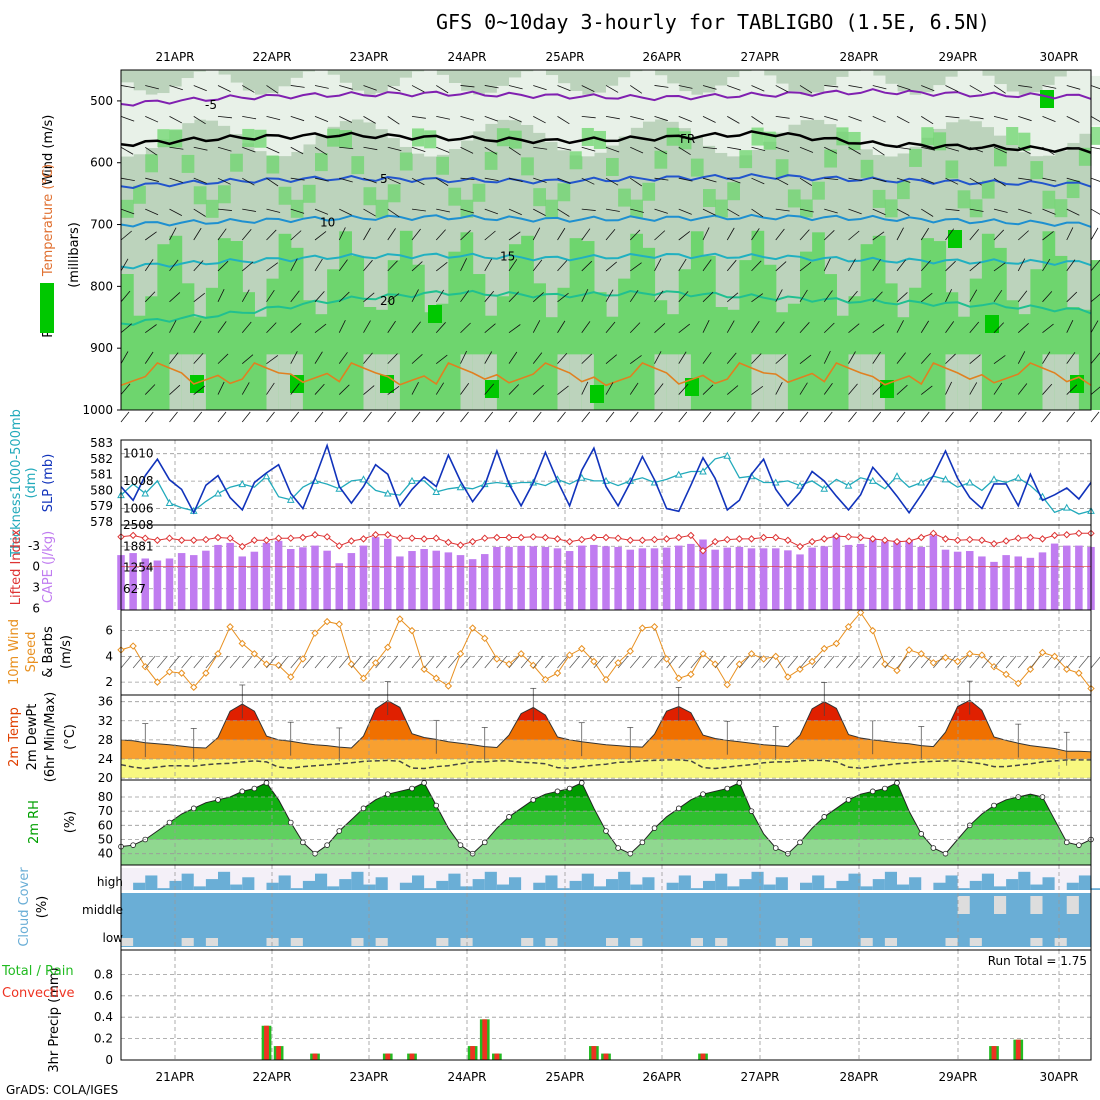 The width and height of the screenshot is (1100, 1100). What do you see at coordinates (606, 142) in the screenshot?
I see `isotherm-FR` at bounding box center [606, 142].